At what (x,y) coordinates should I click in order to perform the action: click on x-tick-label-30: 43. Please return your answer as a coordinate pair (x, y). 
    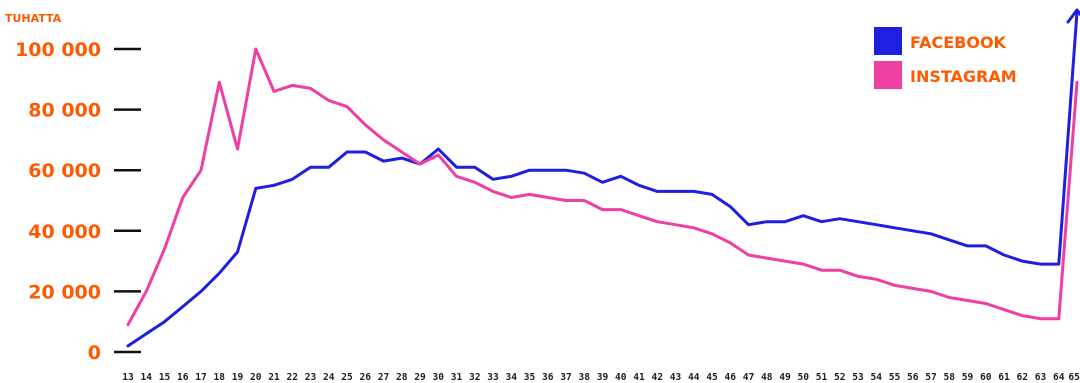
    Looking at the image, I should click on (676, 377).